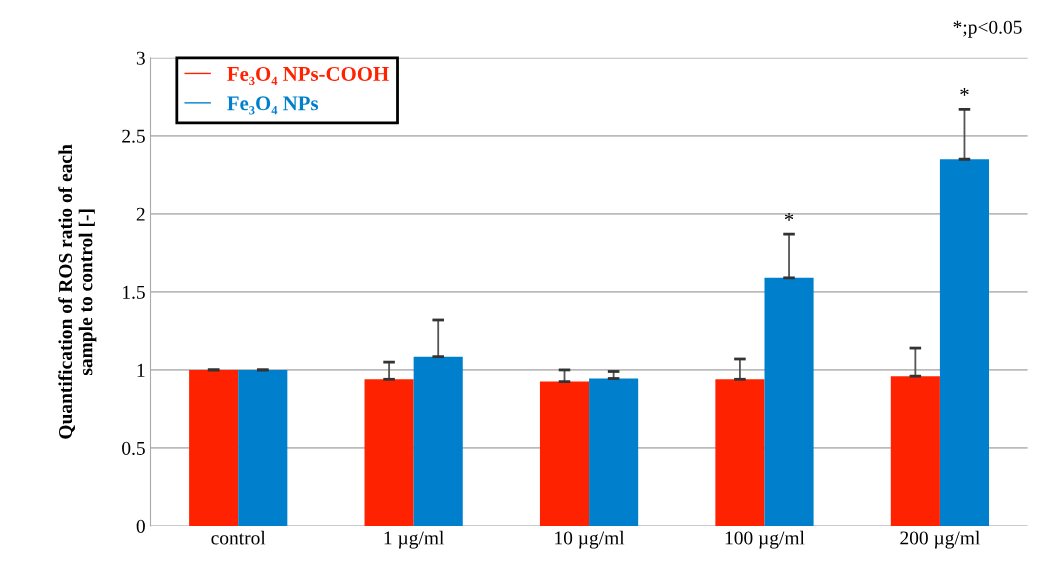 The height and width of the screenshot is (578, 1038). Describe the element at coordinates (141, 370) in the screenshot. I see `y-tick-label: 1` at that location.